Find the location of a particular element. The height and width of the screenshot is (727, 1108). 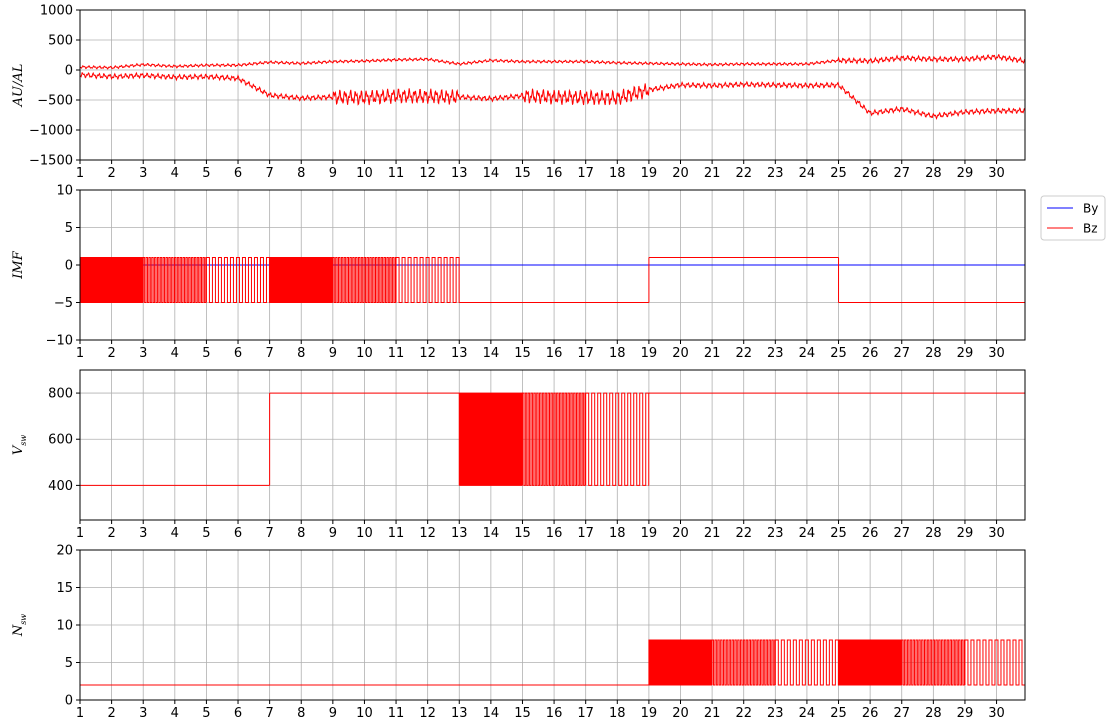

y-tick-label: −5 is located at coordinates (63, 303).